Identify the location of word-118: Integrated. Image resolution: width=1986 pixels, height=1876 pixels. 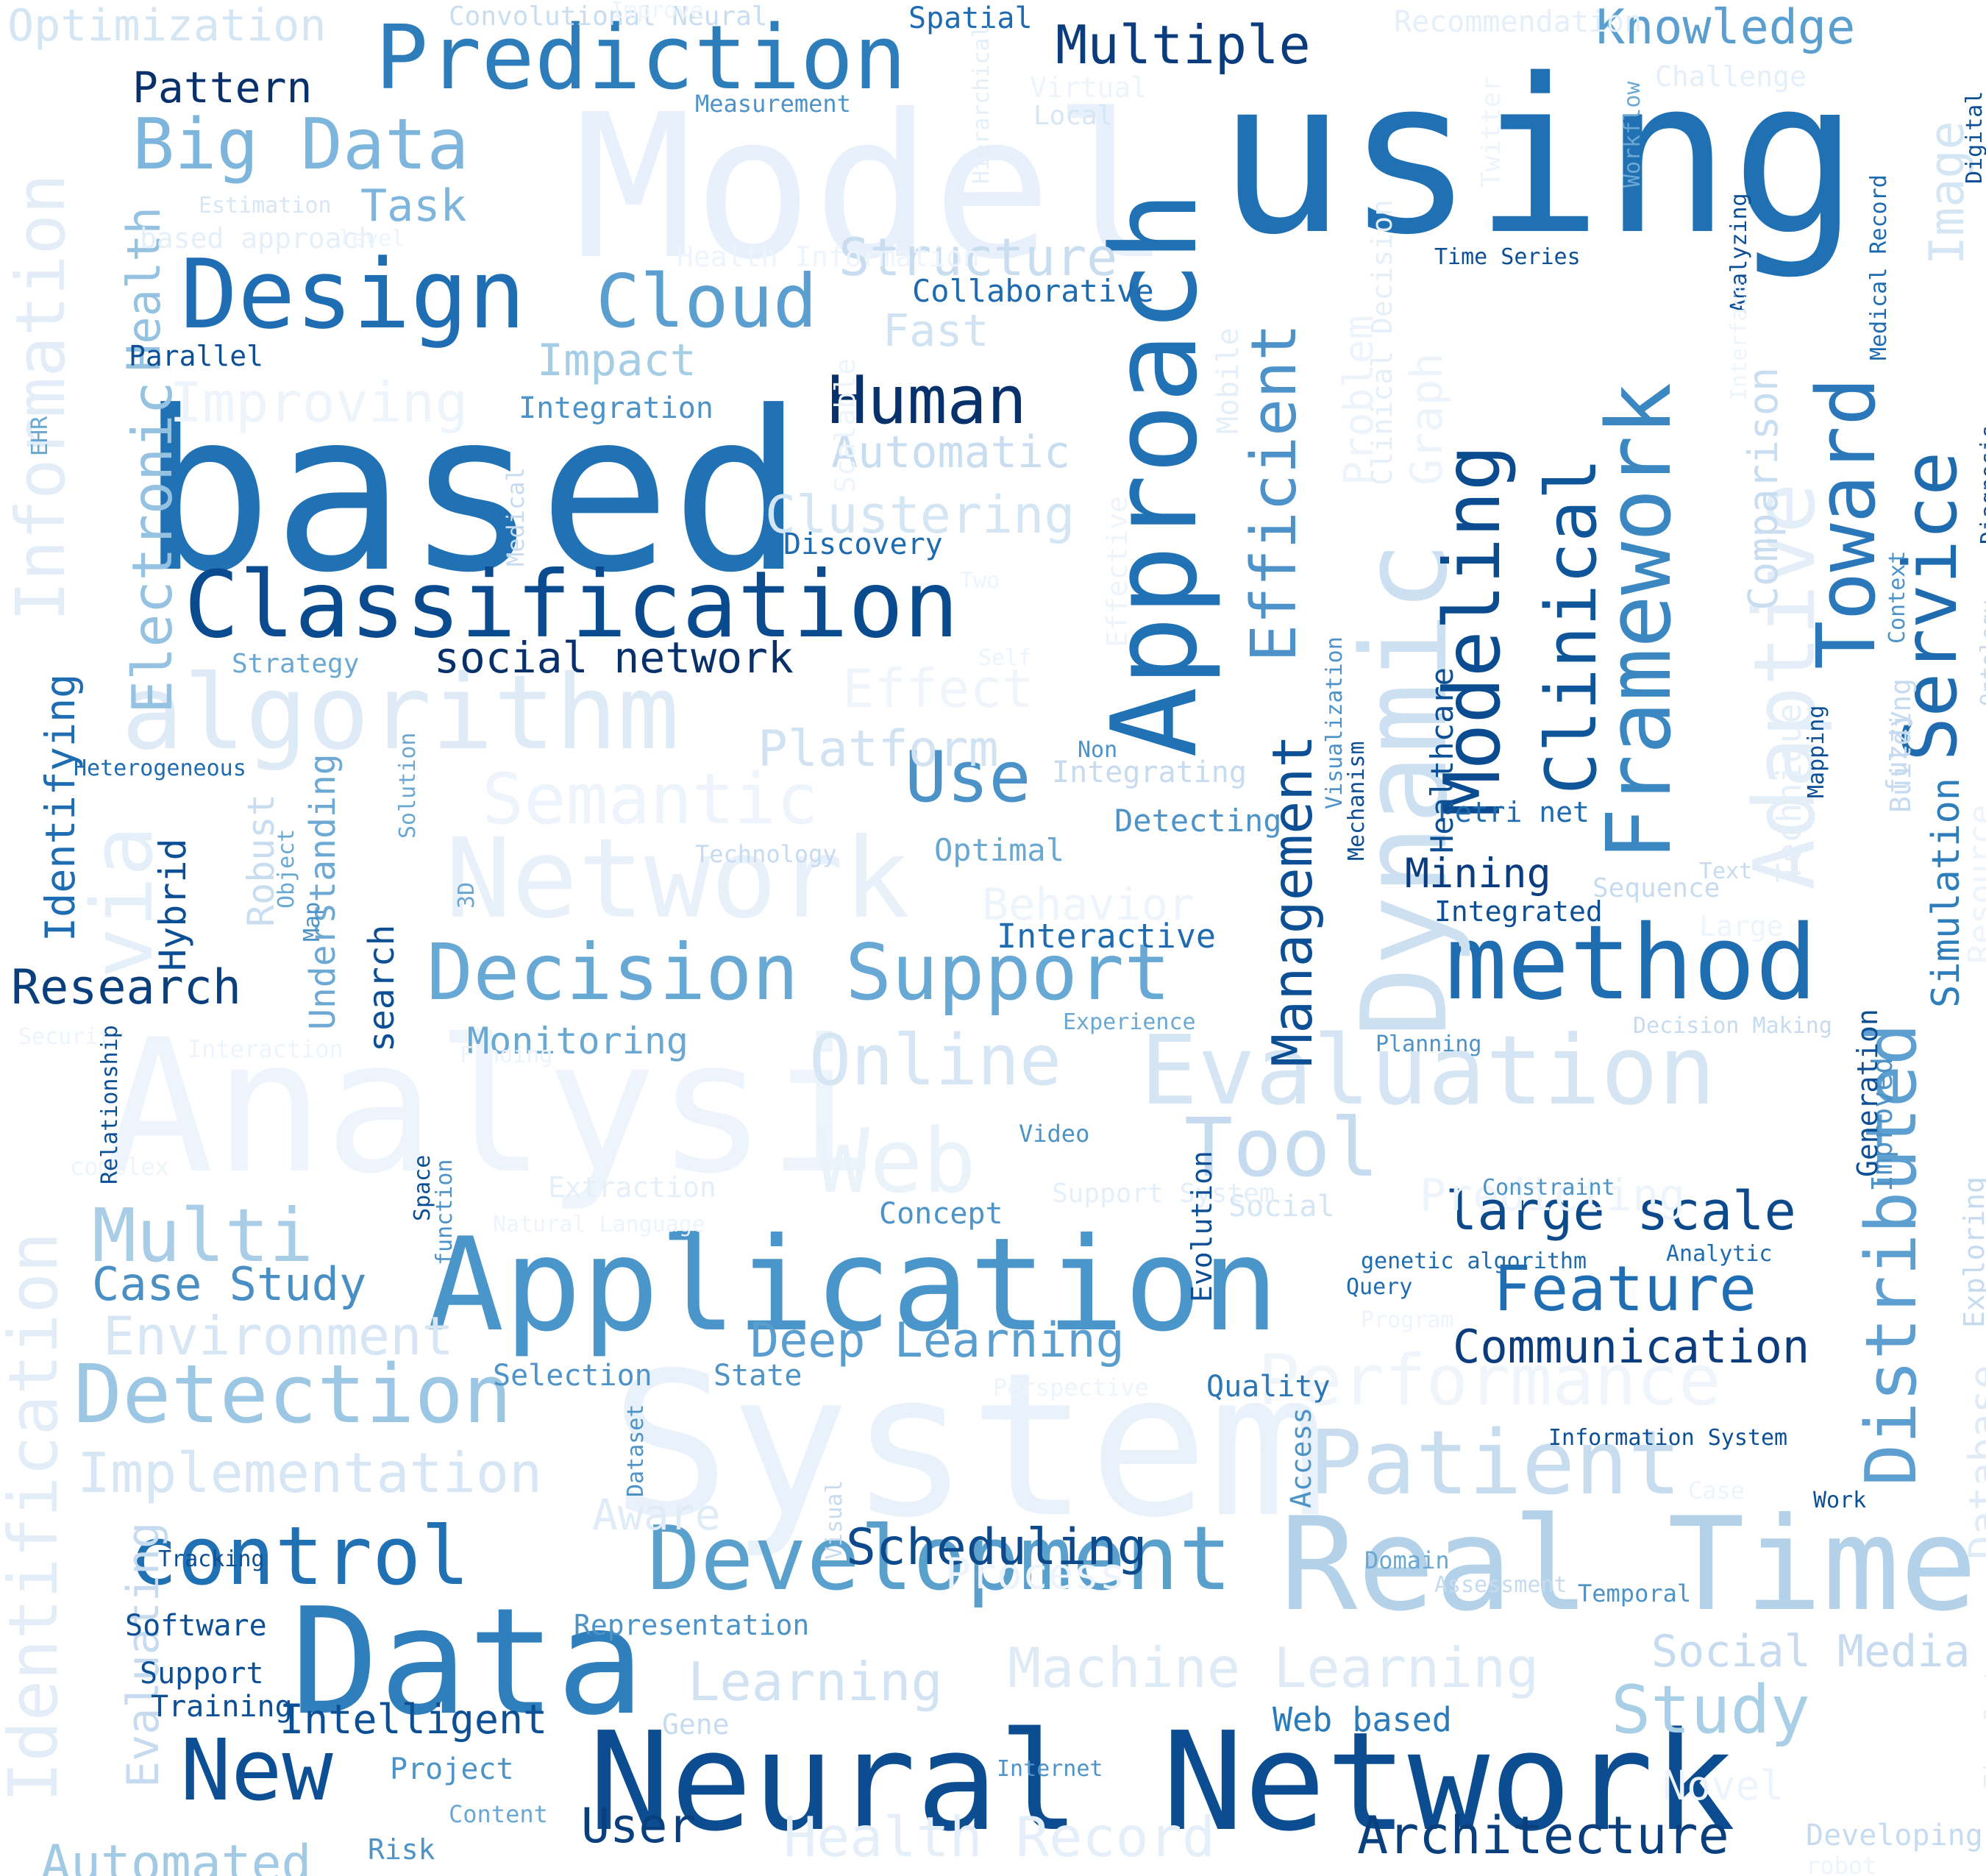
(1518, 911).